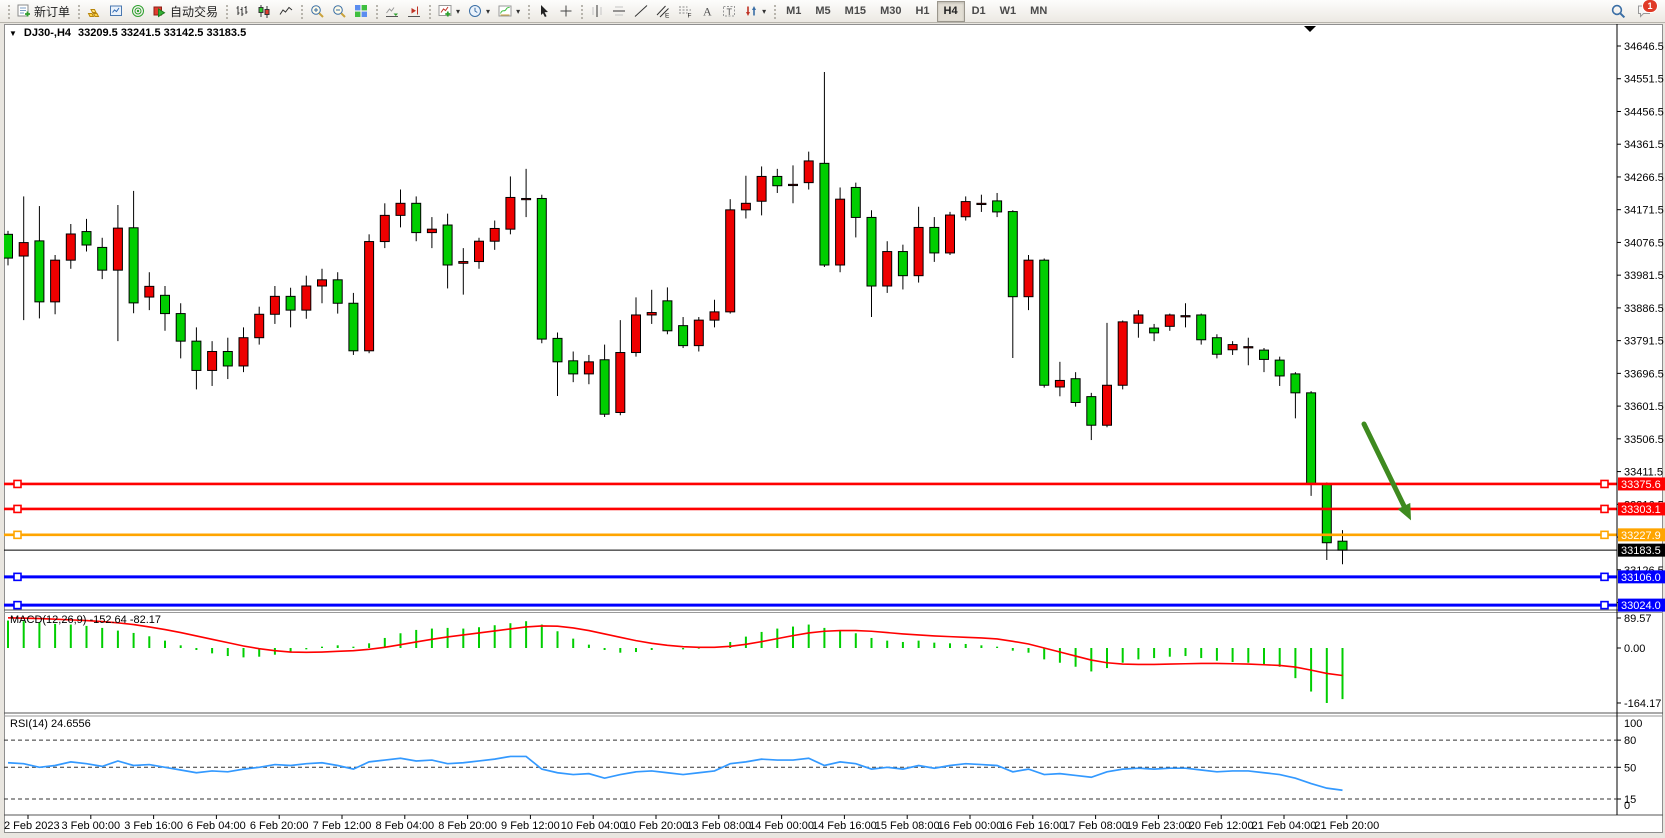 This screenshot has height=838, width=1665. What do you see at coordinates (619, 11) in the screenshot?
I see `hline-button` at bounding box center [619, 11].